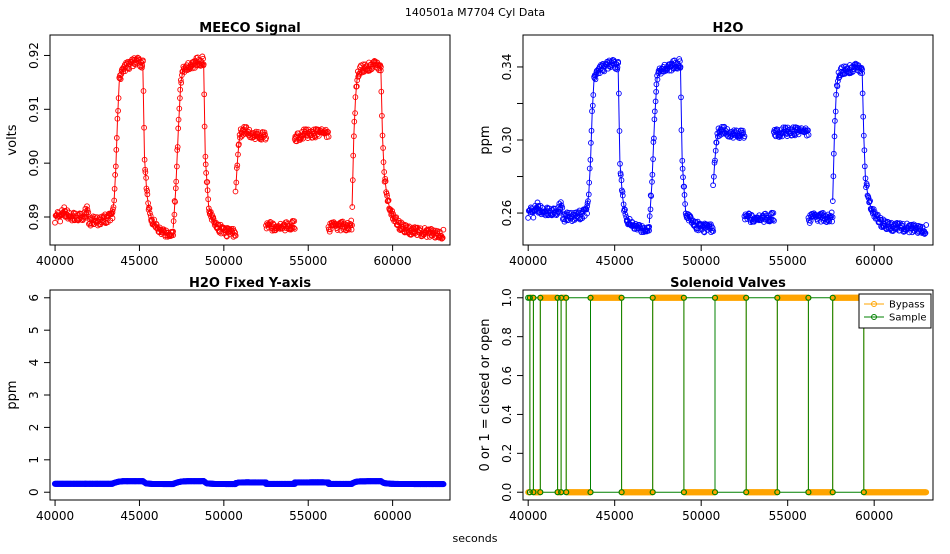  Describe the element at coordinates (34, 163) in the screenshot. I see `y-tick-label: 0.90` at that location.